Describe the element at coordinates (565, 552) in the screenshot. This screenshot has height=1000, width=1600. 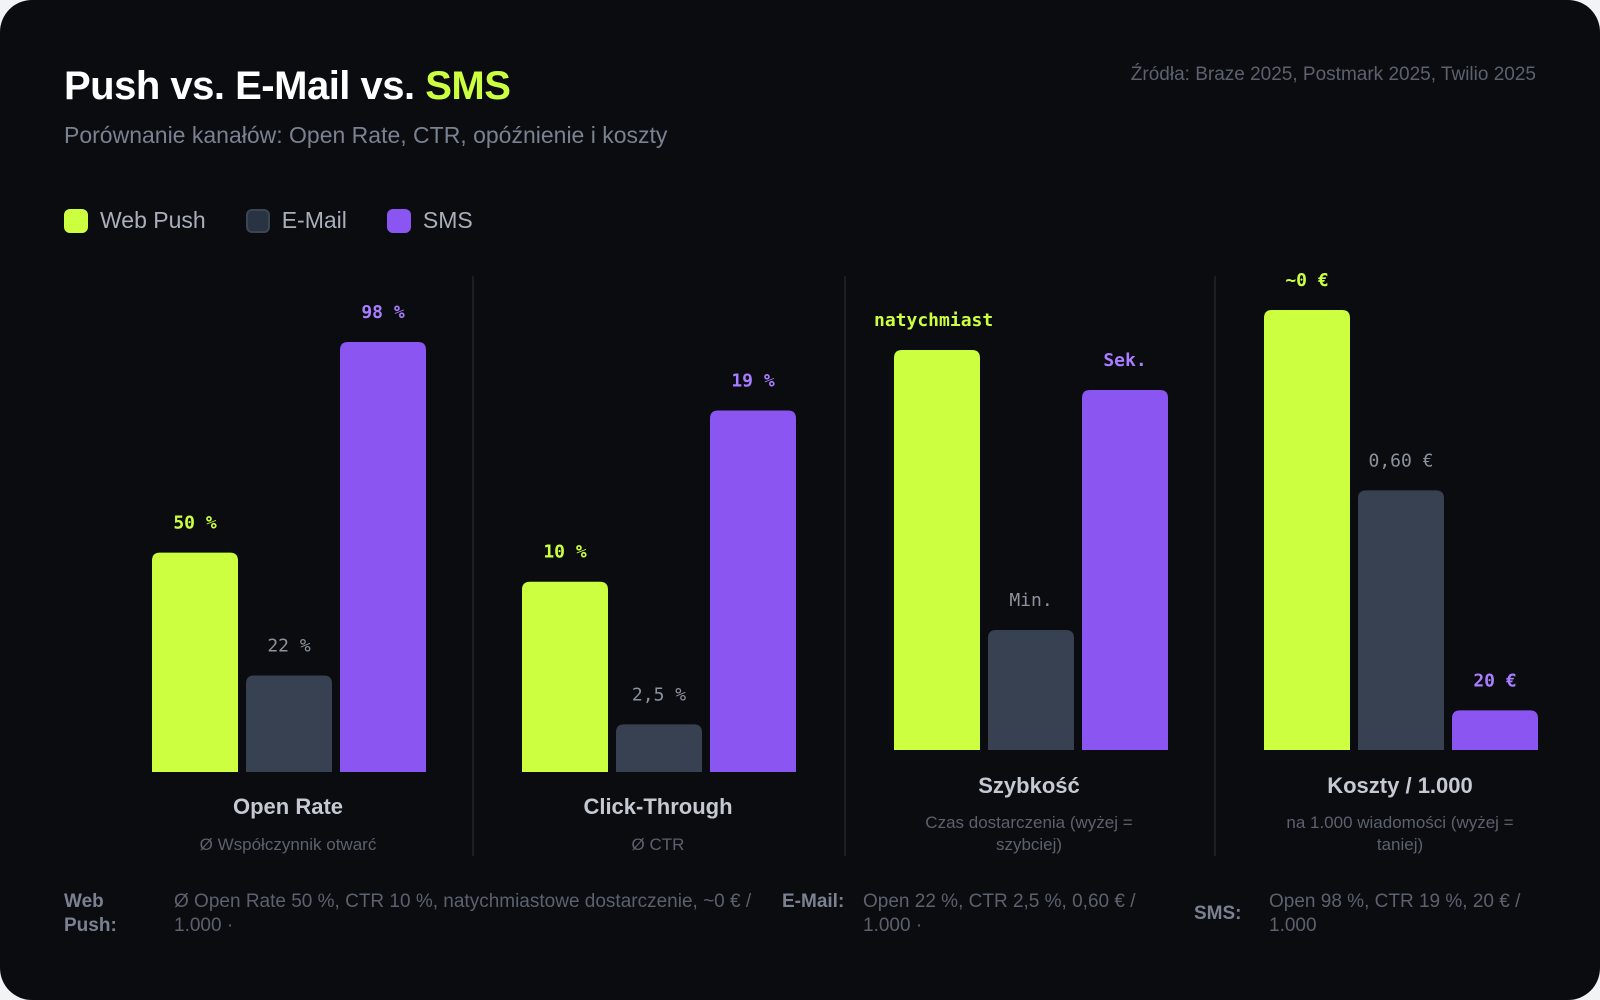
I see `data-label-web-push-1: 10 %` at that location.